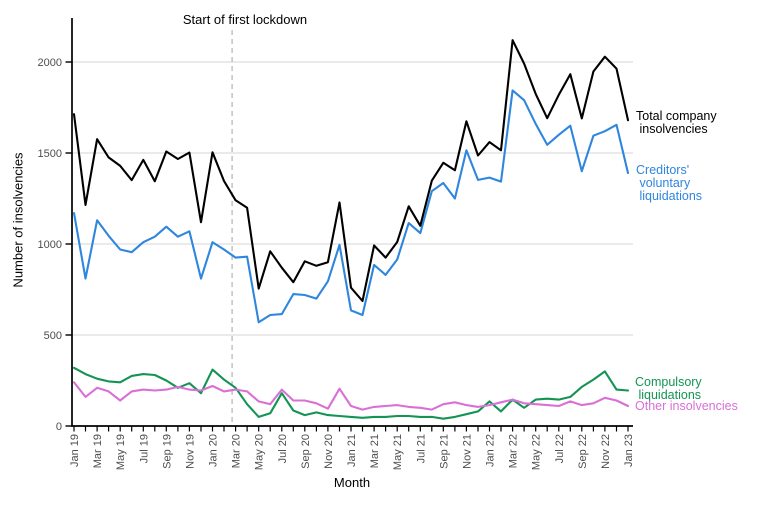  What do you see at coordinates (50, 245) in the screenshot?
I see `y-tick-label: 1000` at bounding box center [50, 245].